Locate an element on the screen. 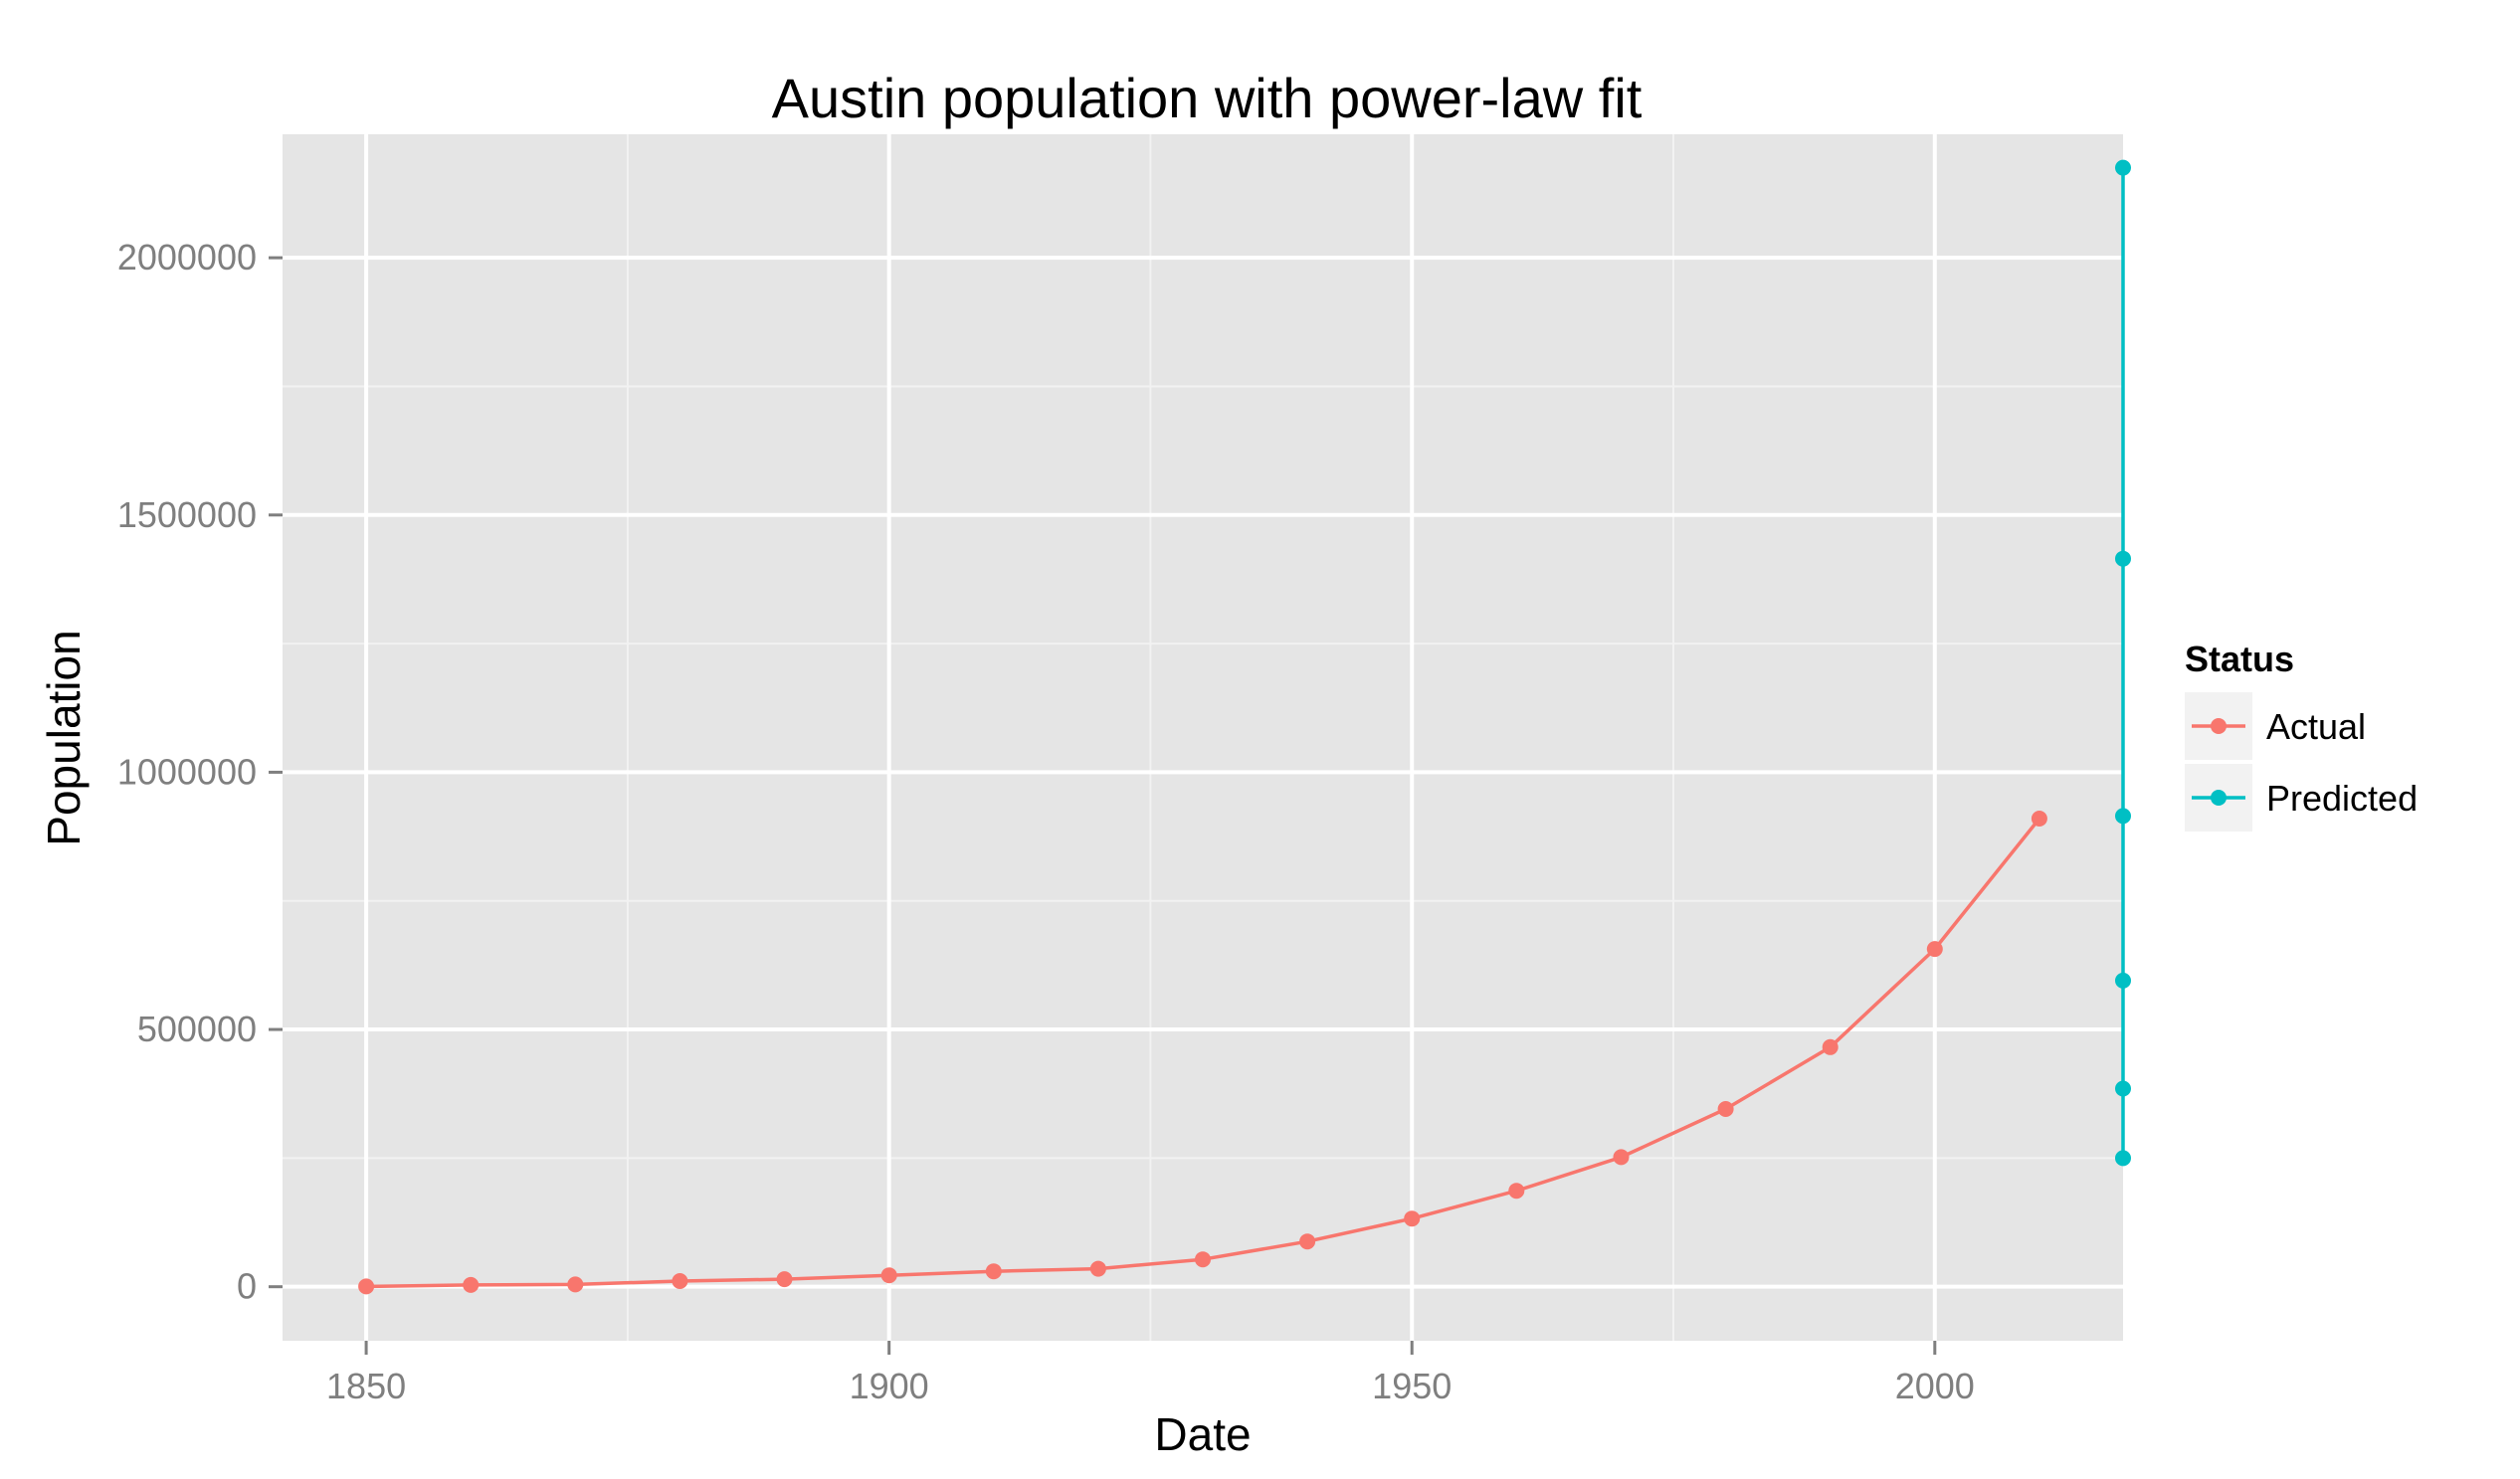 This screenshot has height=1479, width=2520. y-tick-label: 500000 is located at coordinates (197, 1029).